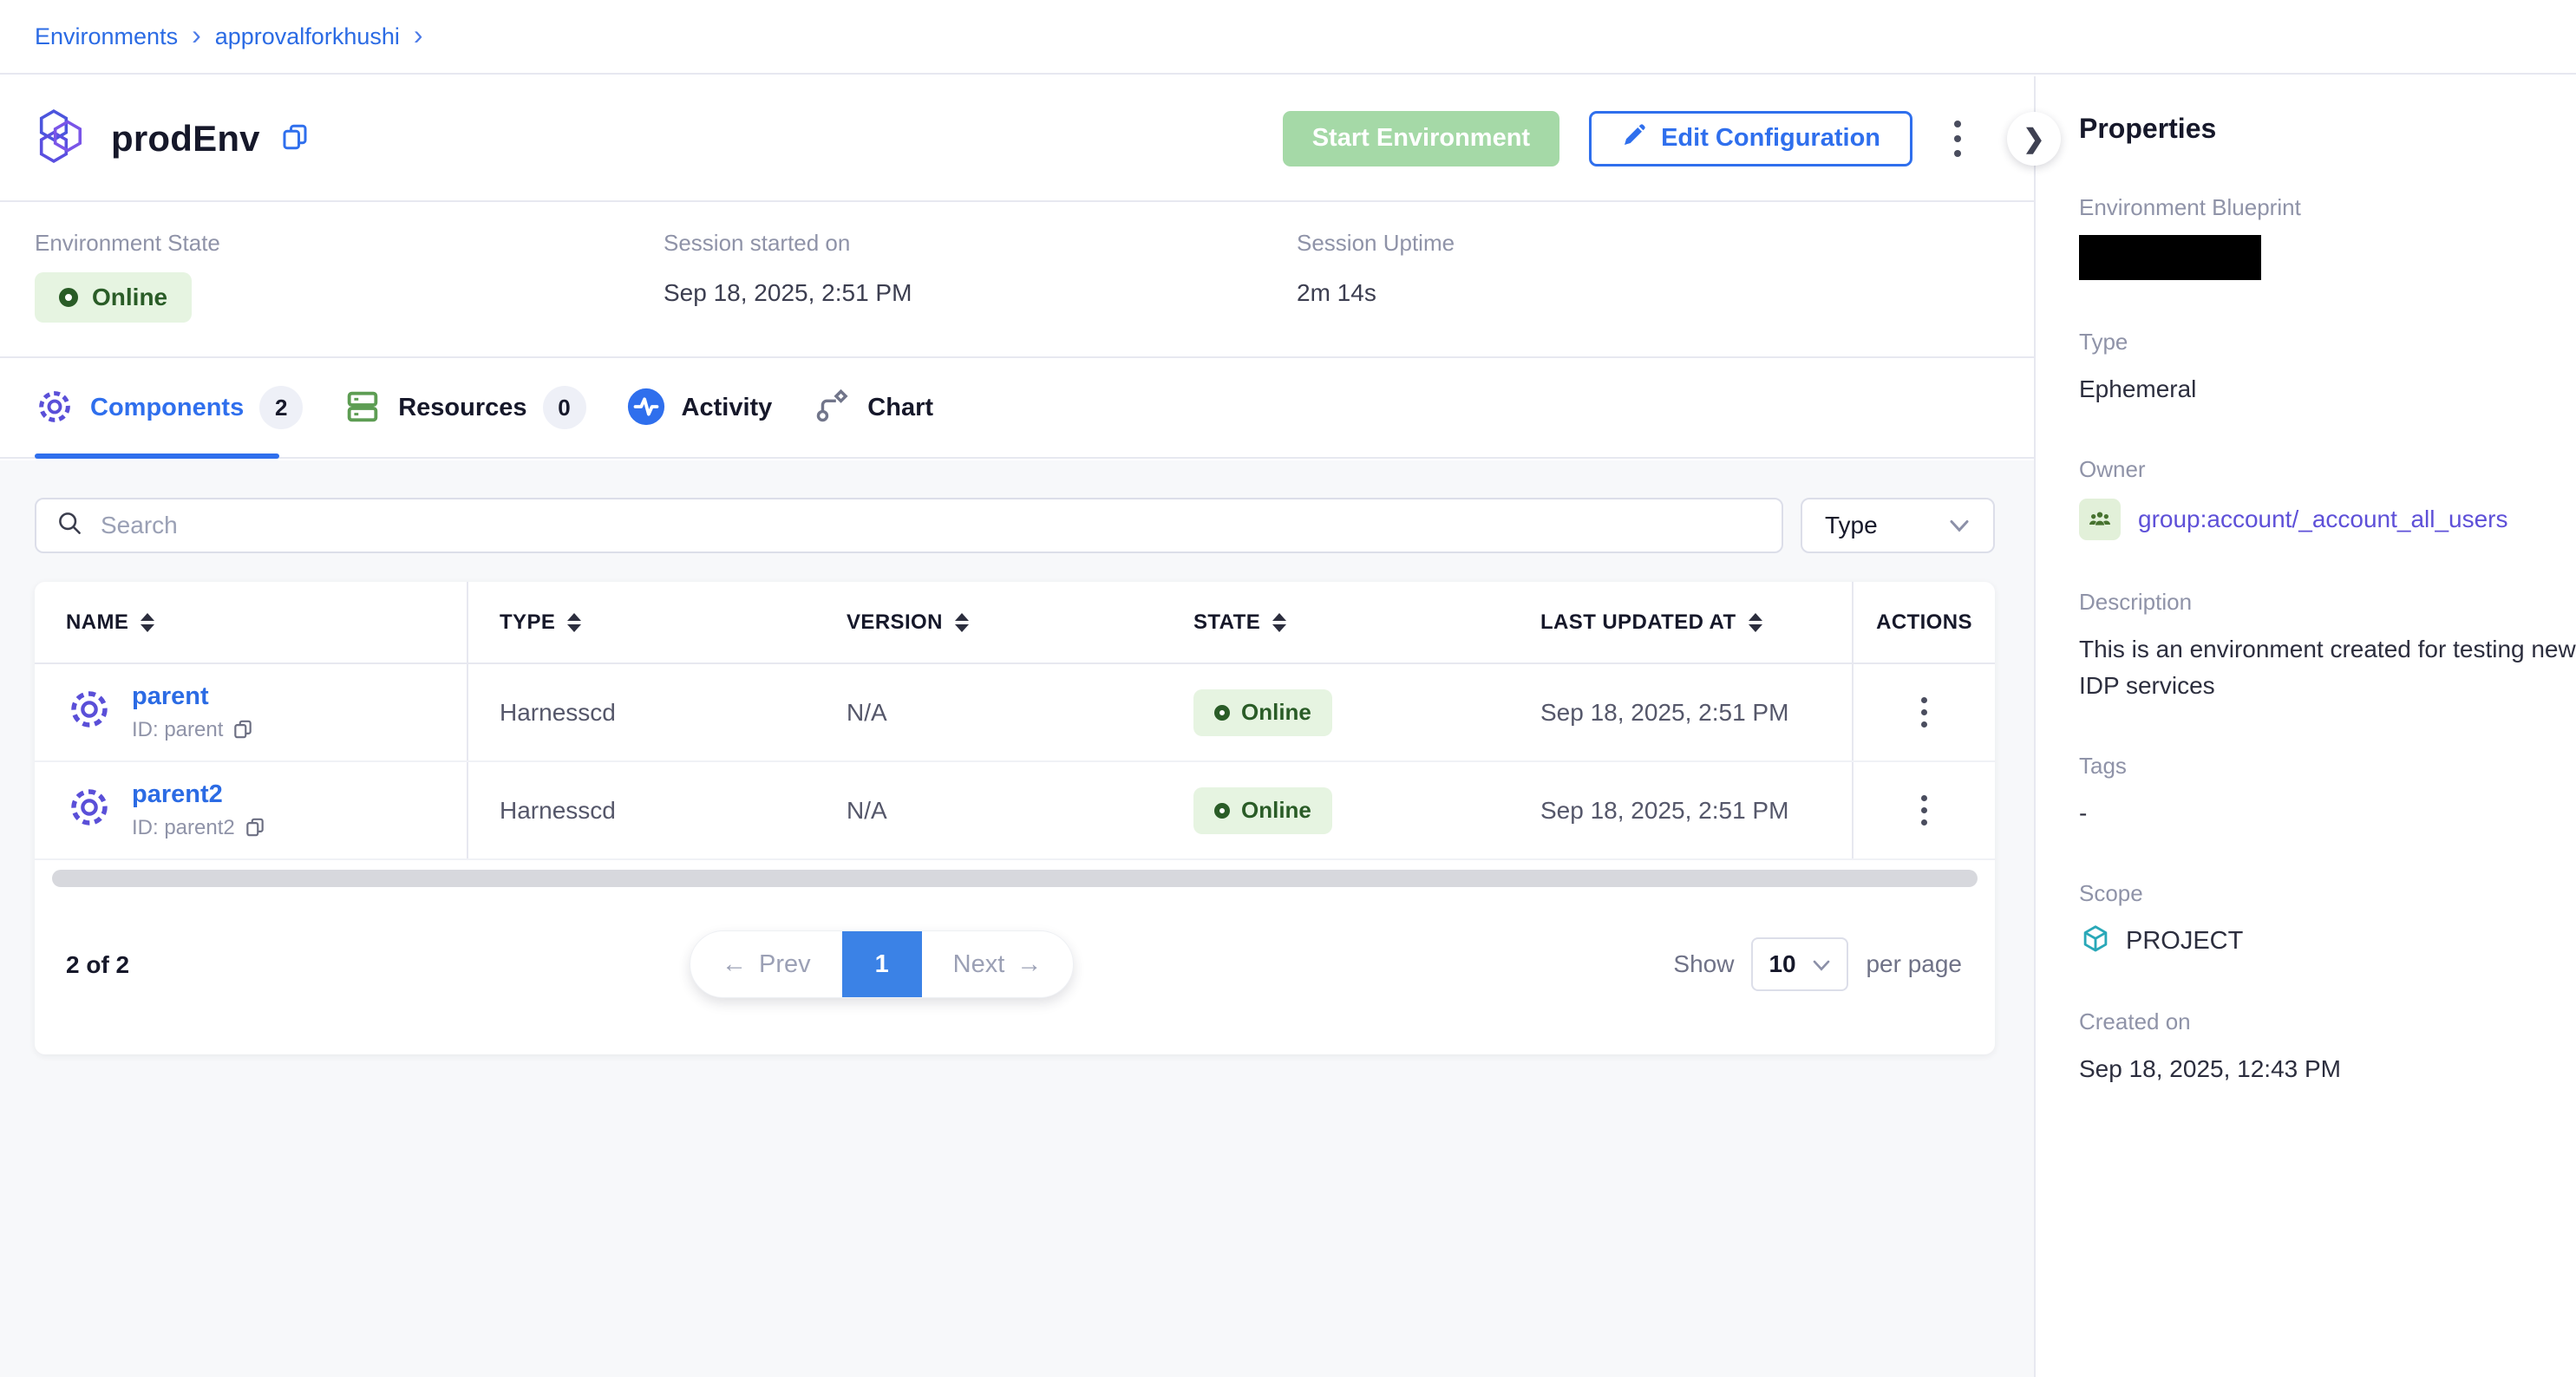 This screenshot has height=1377, width=2576. Describe the element at coordinates (1704, 963) in the screenshot. I see `show-label: Show` at that location.